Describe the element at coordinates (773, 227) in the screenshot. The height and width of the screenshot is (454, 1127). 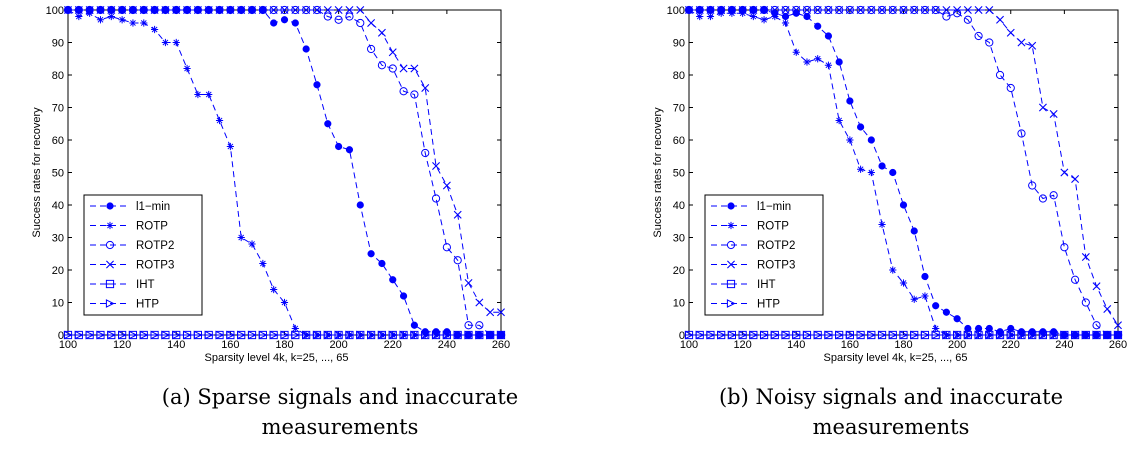
I see `legend-label: ROTP` at that location.